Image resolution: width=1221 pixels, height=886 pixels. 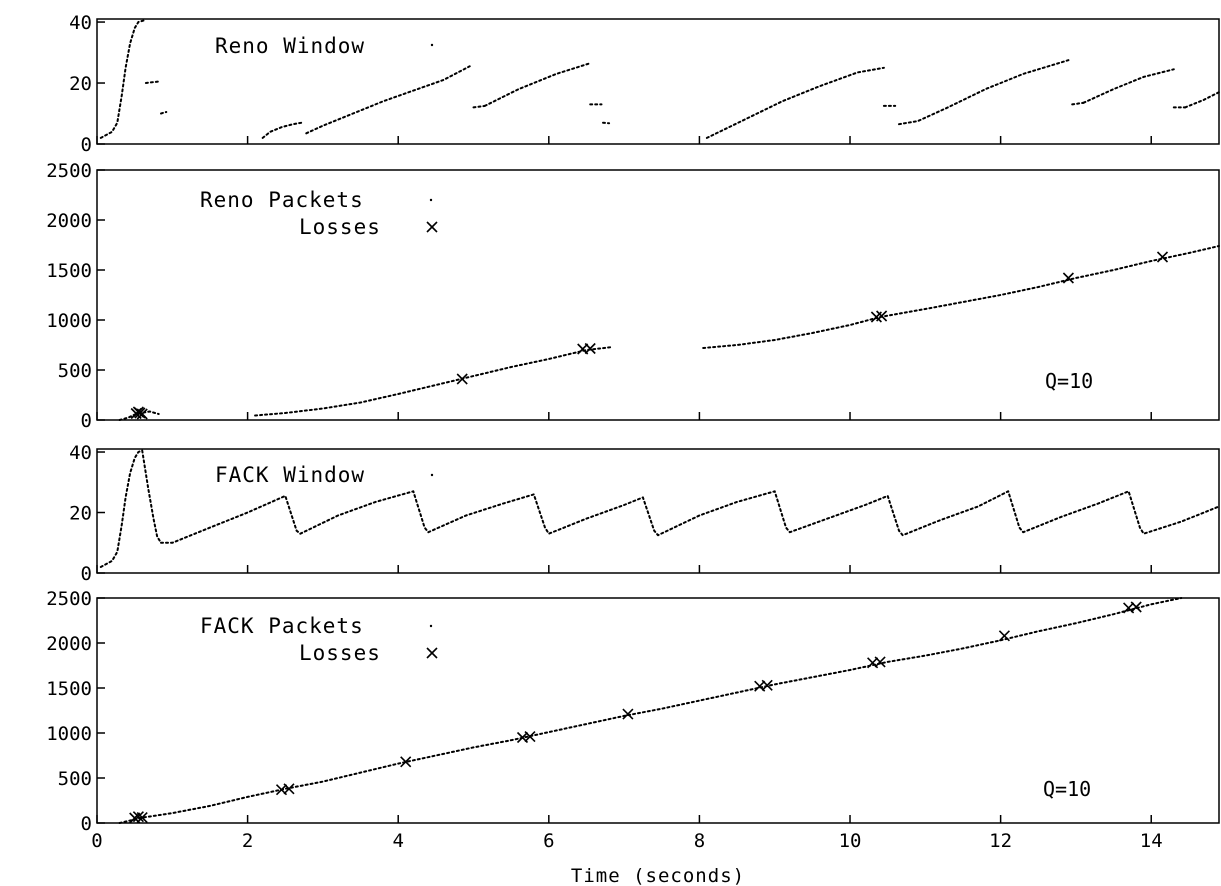 What do you see at coordinates (431, 200) in the screenshot?
I see `legend-marker-reno-packets` at bounding box center [431, 200].